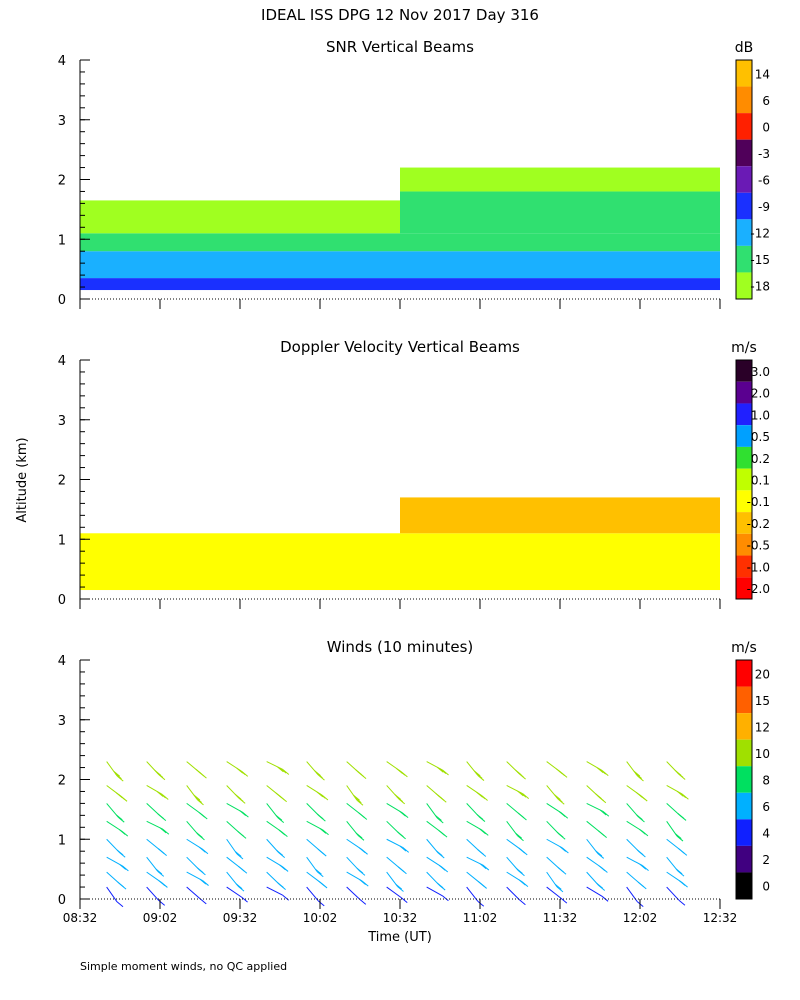 The width and height of the screenshot is (800, 1000). I want to click on x-tick-label: 12:02, so click(640, 918).